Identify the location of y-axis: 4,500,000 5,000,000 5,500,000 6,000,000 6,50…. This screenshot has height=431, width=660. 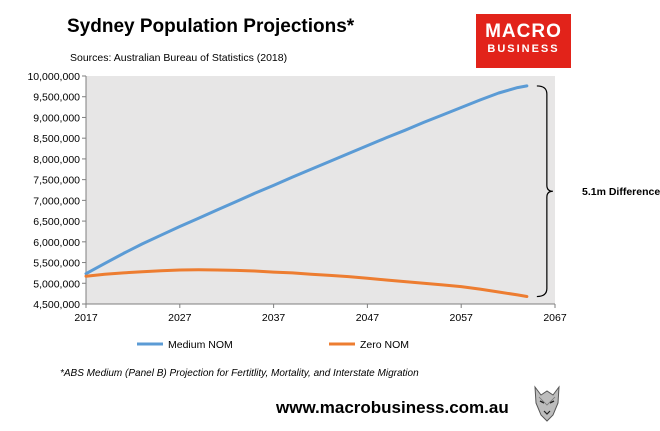
(56, 191).